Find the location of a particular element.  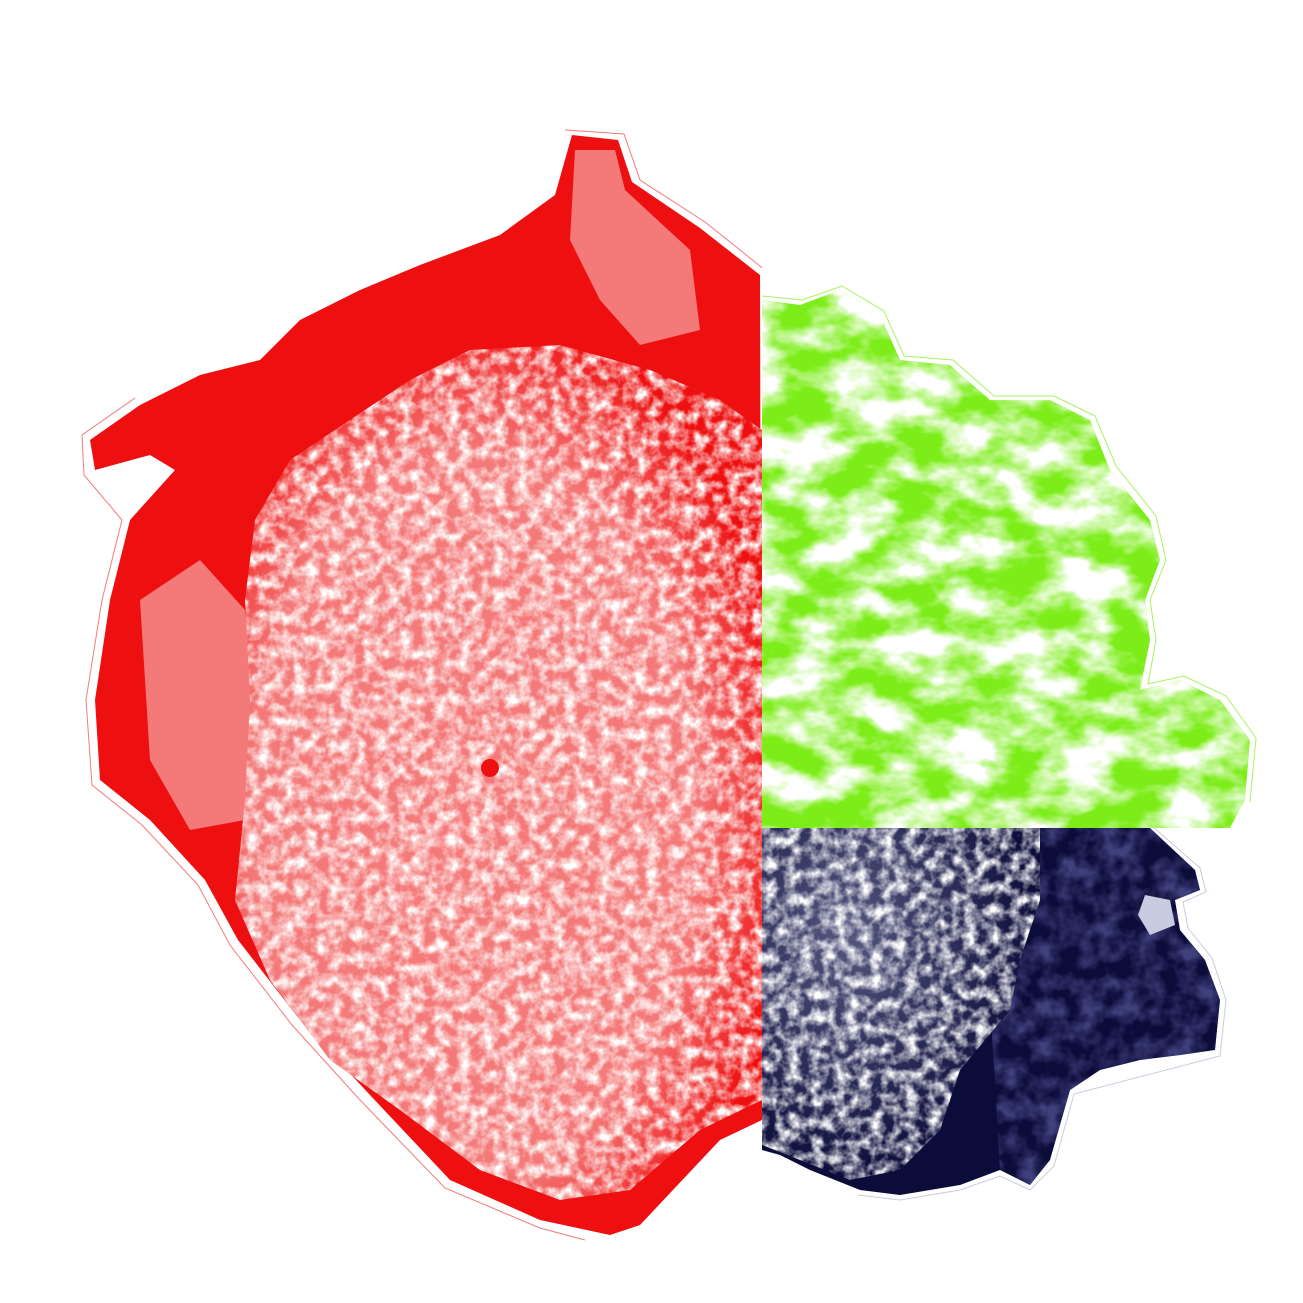

romanesco-br-florets is located at coordinates (901, 1004).